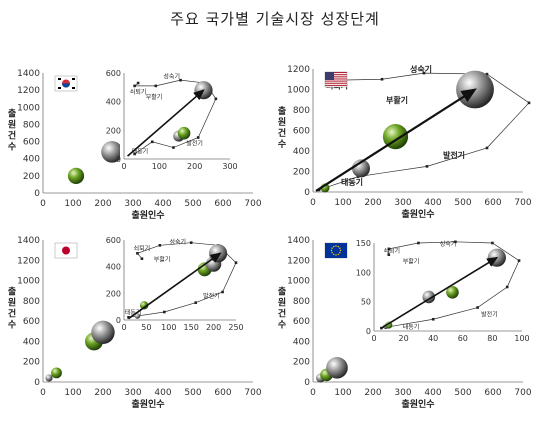 This screenshot has width=550, height=424. What do you see at coordinates (363, 243) in the screenshot?
I see `y-tick-label: 150` at bounding box center [363, 243].